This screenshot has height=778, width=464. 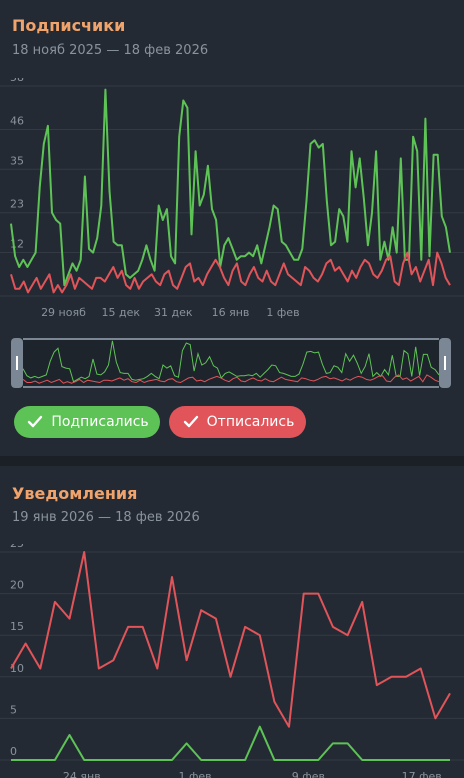 What do you see at coordinates (17, 626) in the screenshot?
I see `y-tick-label: 15` at bounding box center [17, 626].